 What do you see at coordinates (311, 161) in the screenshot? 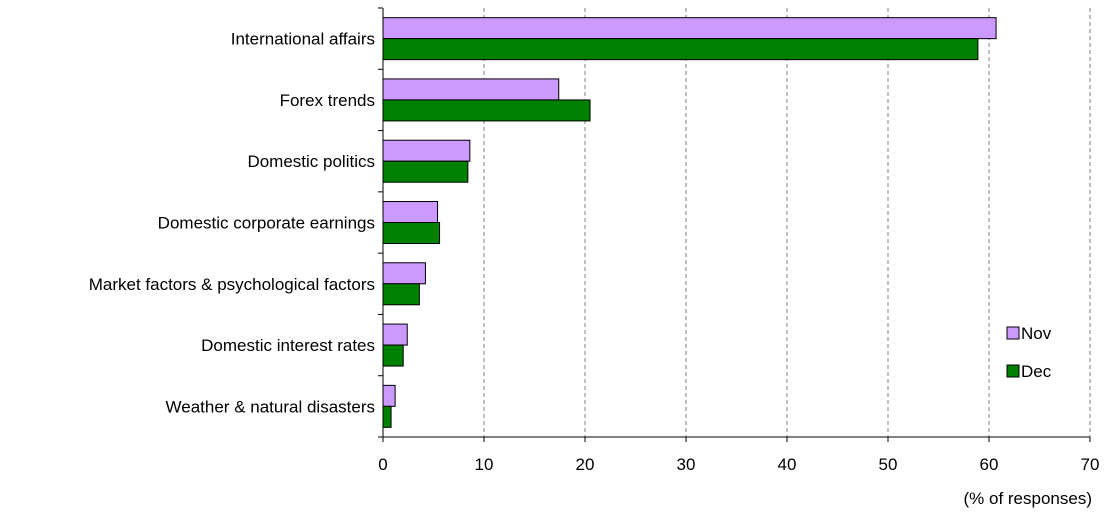
I see `category-label: Domestic politics` at bounding box center [311, 161].